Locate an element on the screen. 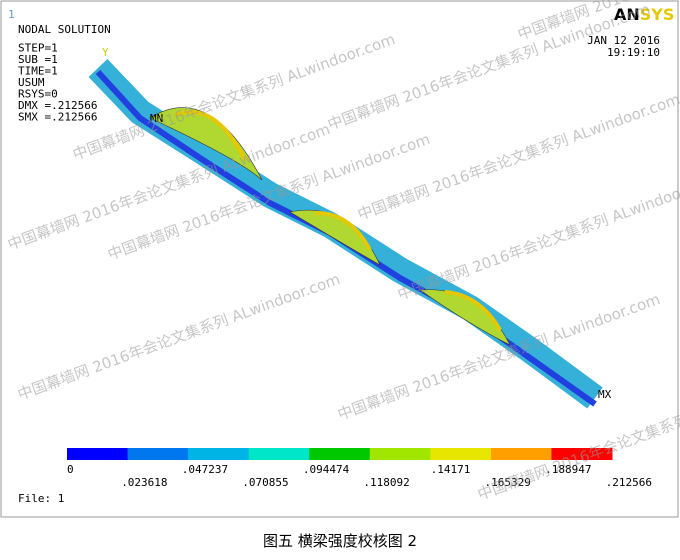 The width and height of the screenshot is (680, 560). corner-mark: 1 is located at coordinates (11, 14).